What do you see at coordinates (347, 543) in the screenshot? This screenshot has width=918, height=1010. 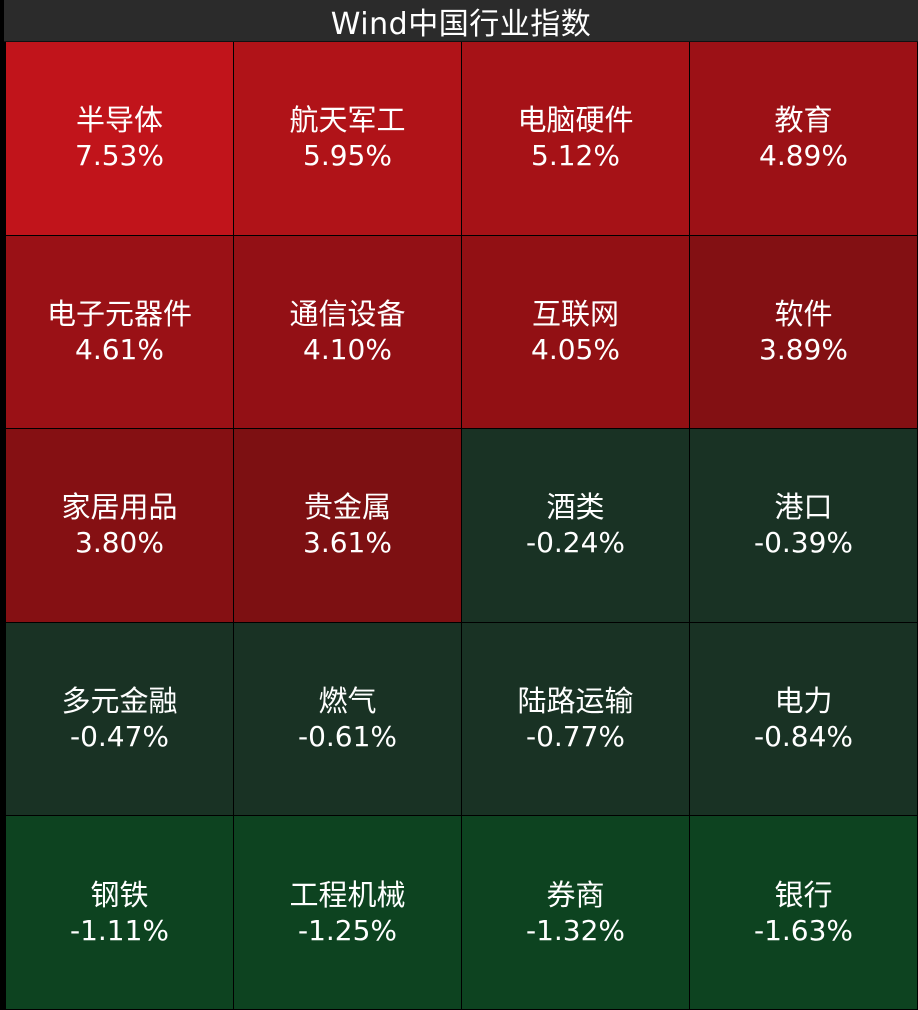 I see `tile-value: 3.61%` at bounding box center [347, 543].